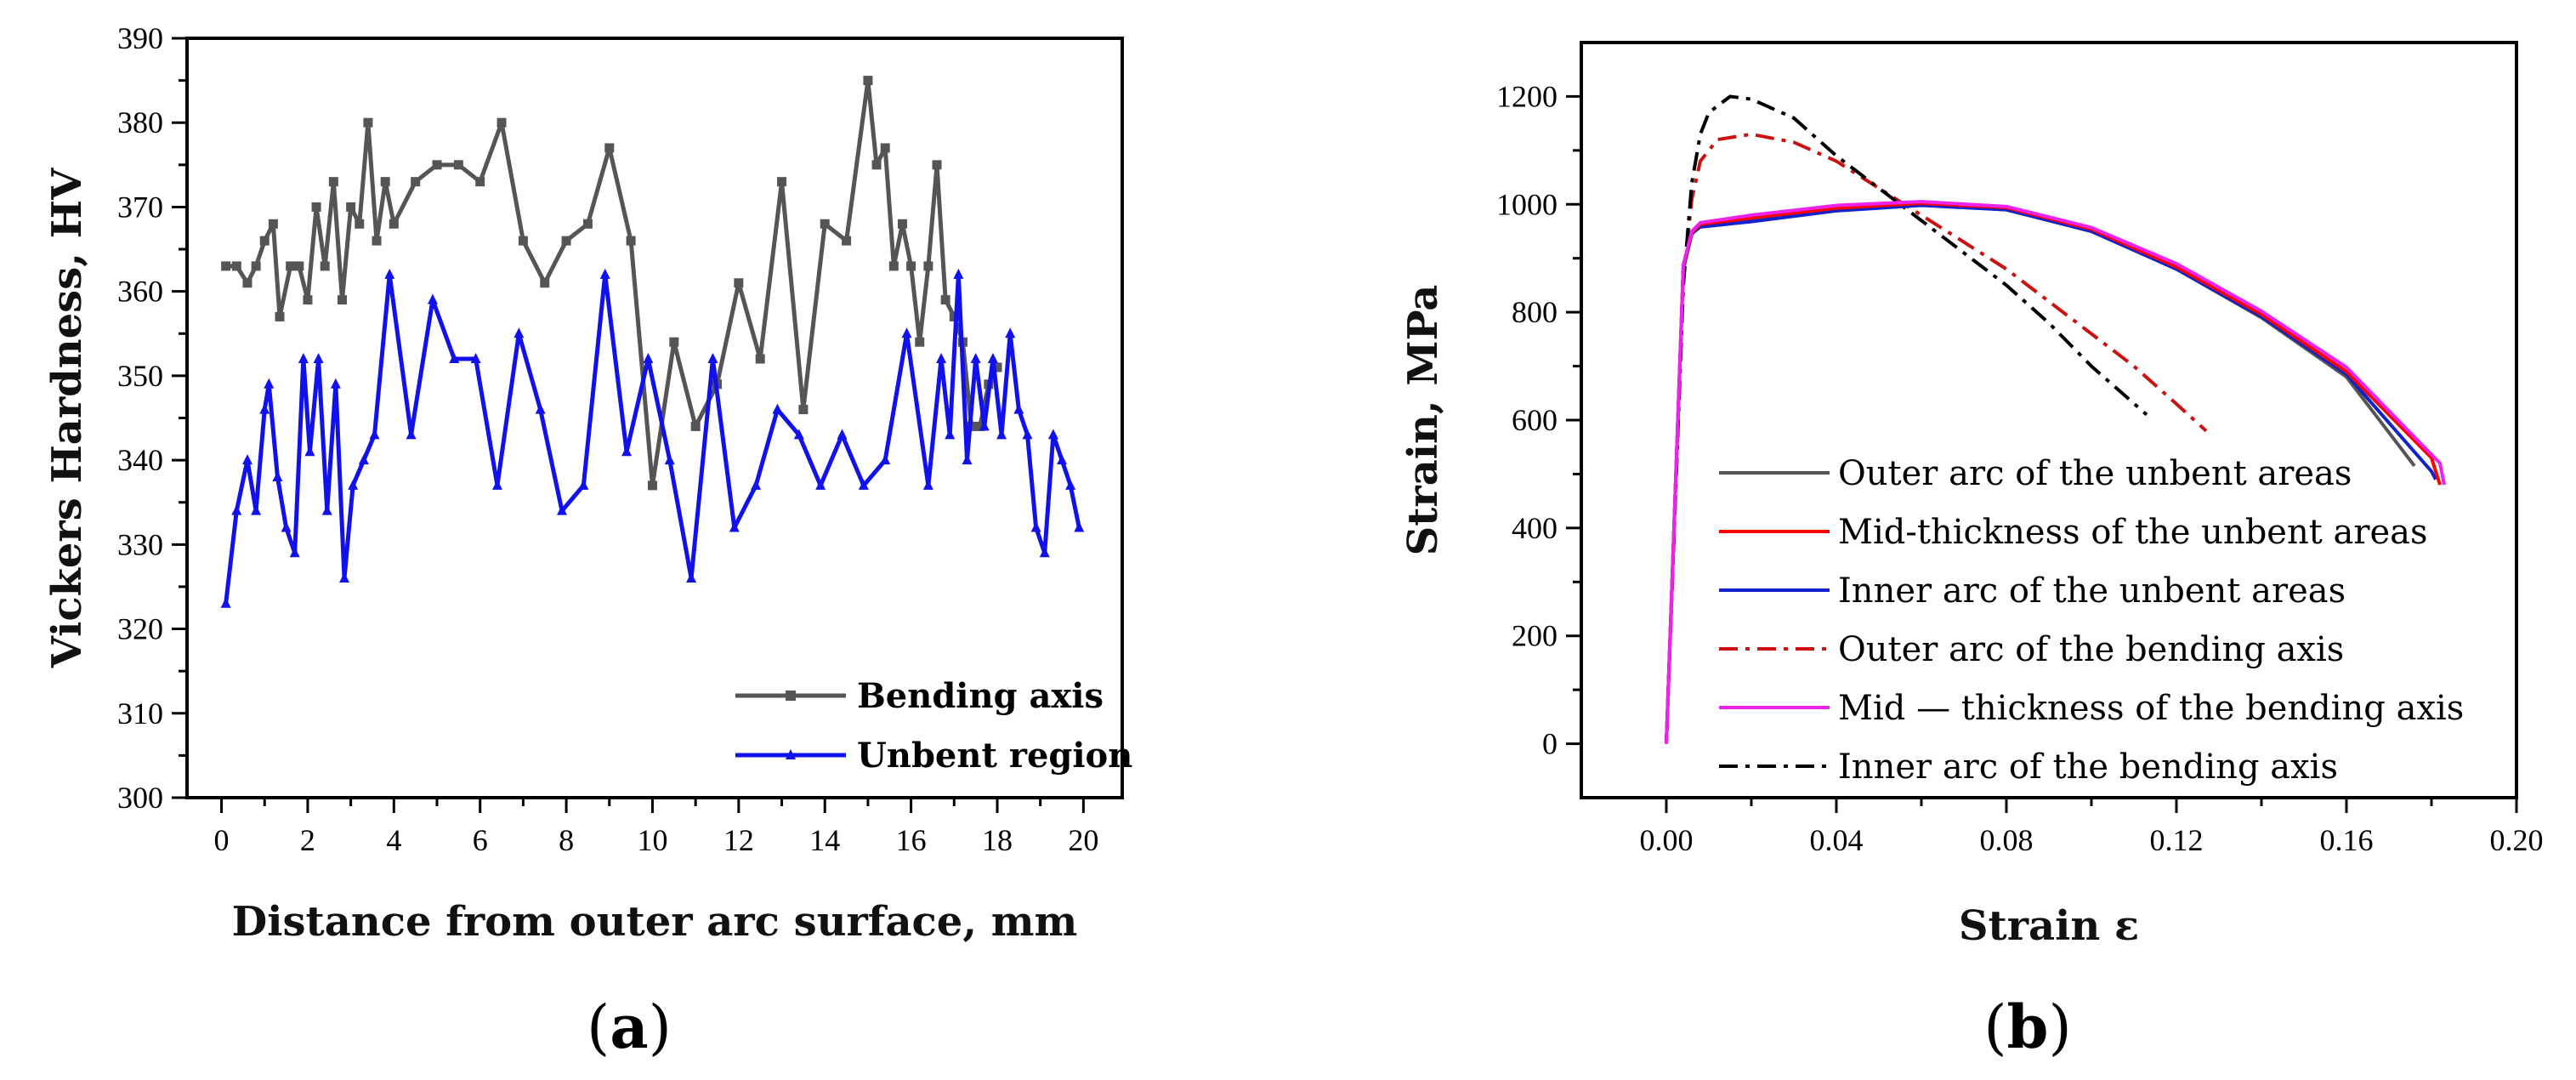 This screenshot has height=1080, width=2576. Describe the element at coordinates (995, 756) in the screenshot. I see `legend-label: Unbent region` at that location.